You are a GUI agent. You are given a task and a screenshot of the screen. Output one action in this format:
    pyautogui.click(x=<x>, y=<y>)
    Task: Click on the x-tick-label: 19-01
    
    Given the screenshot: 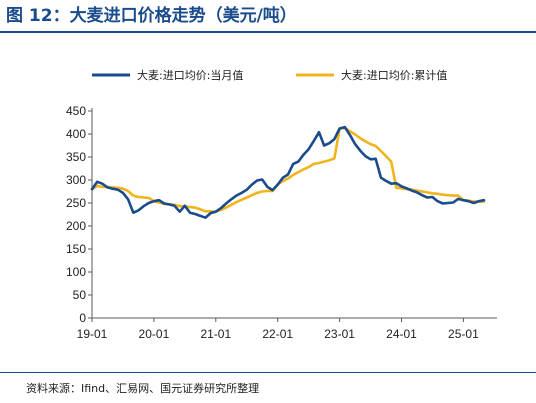 What is the action you would take?
    pyautogui.click(x=92, y=334)
    